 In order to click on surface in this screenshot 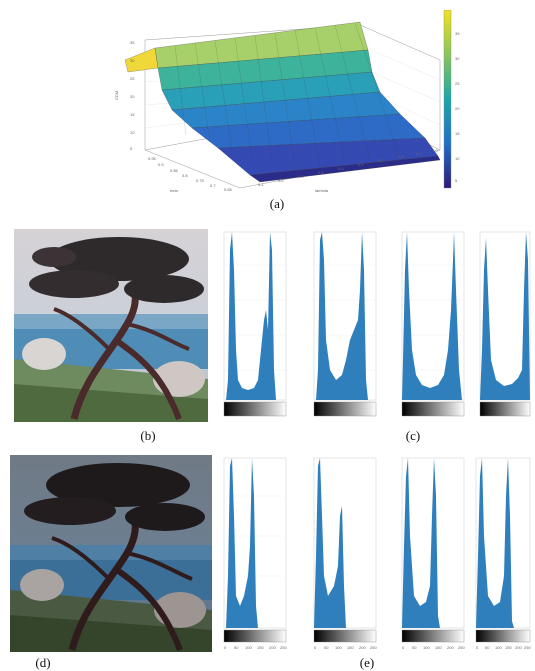, I will do `click(282, 102)`.